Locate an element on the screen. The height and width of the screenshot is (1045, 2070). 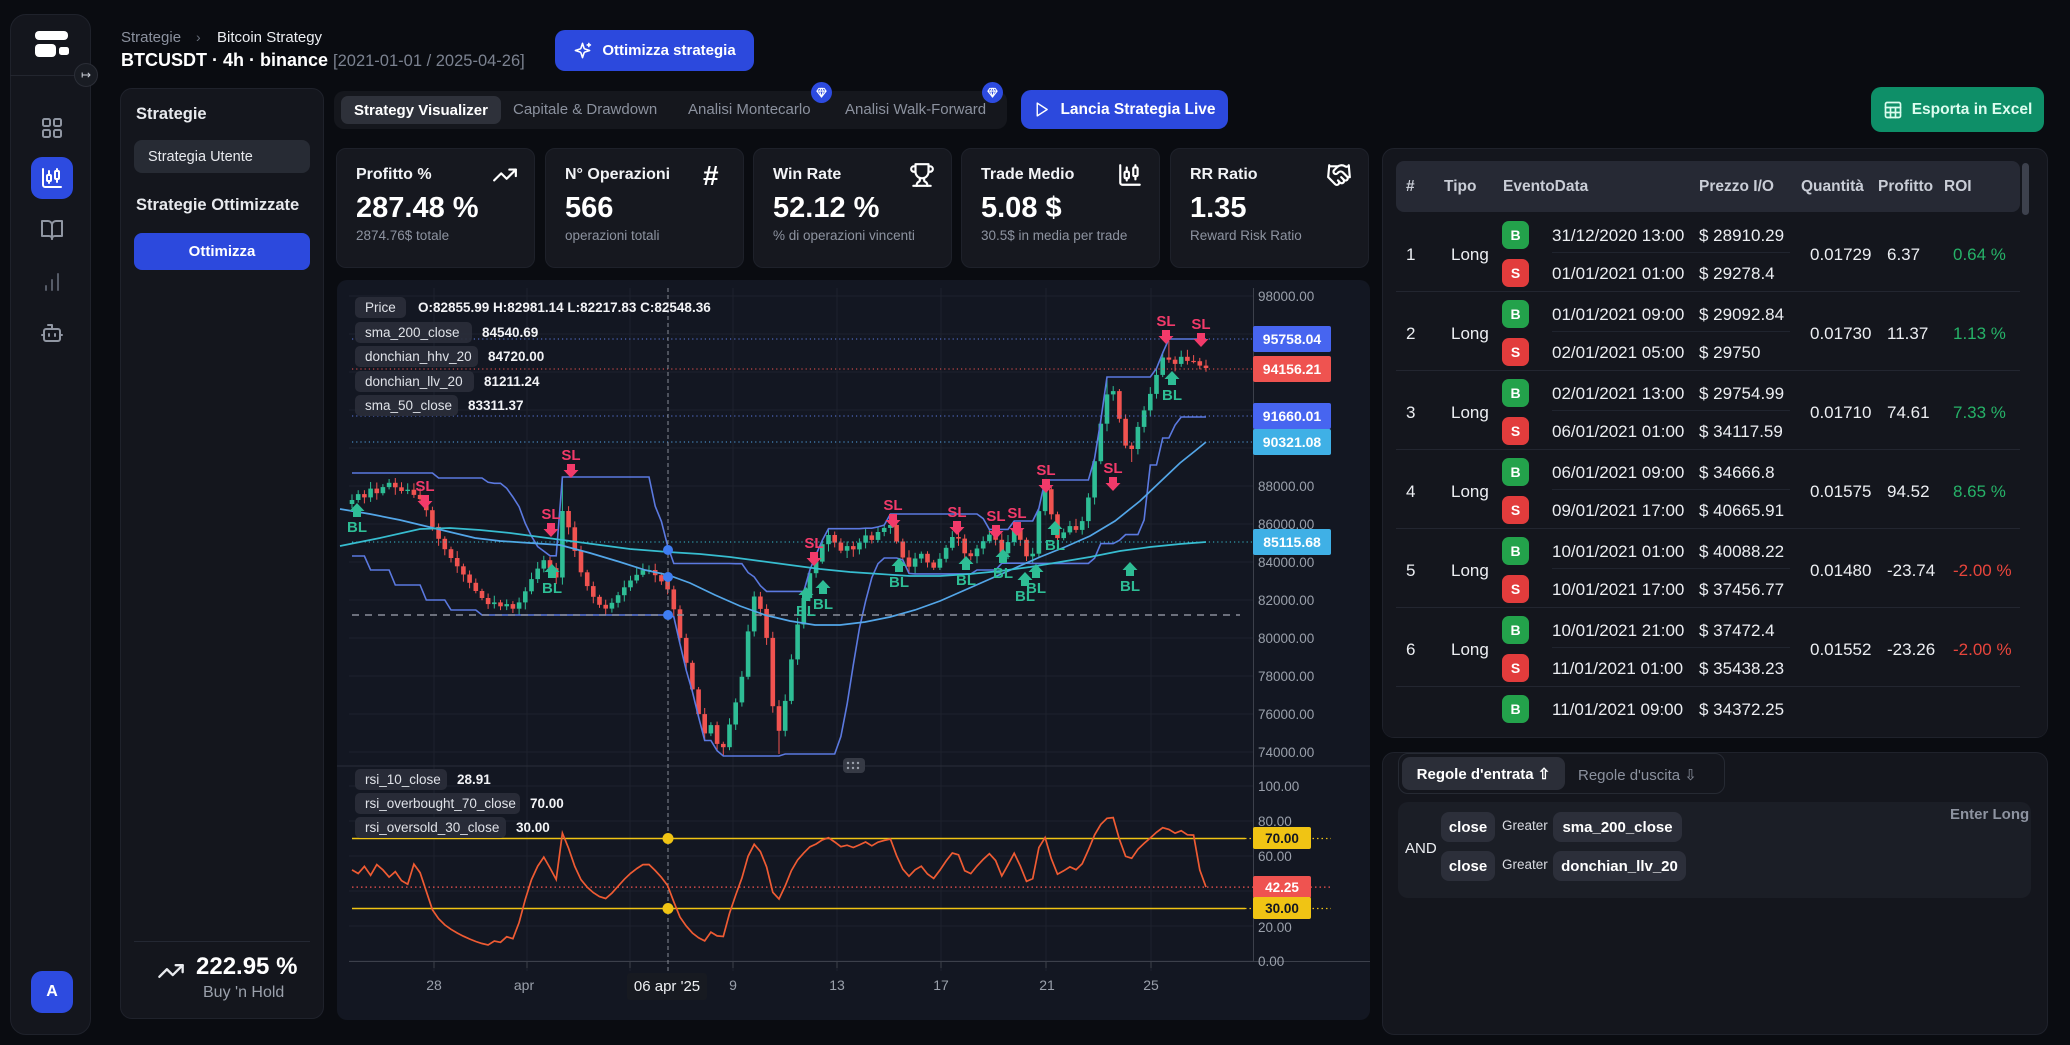
svg-text: 76000.00 is located at coordinates (1286, 714).